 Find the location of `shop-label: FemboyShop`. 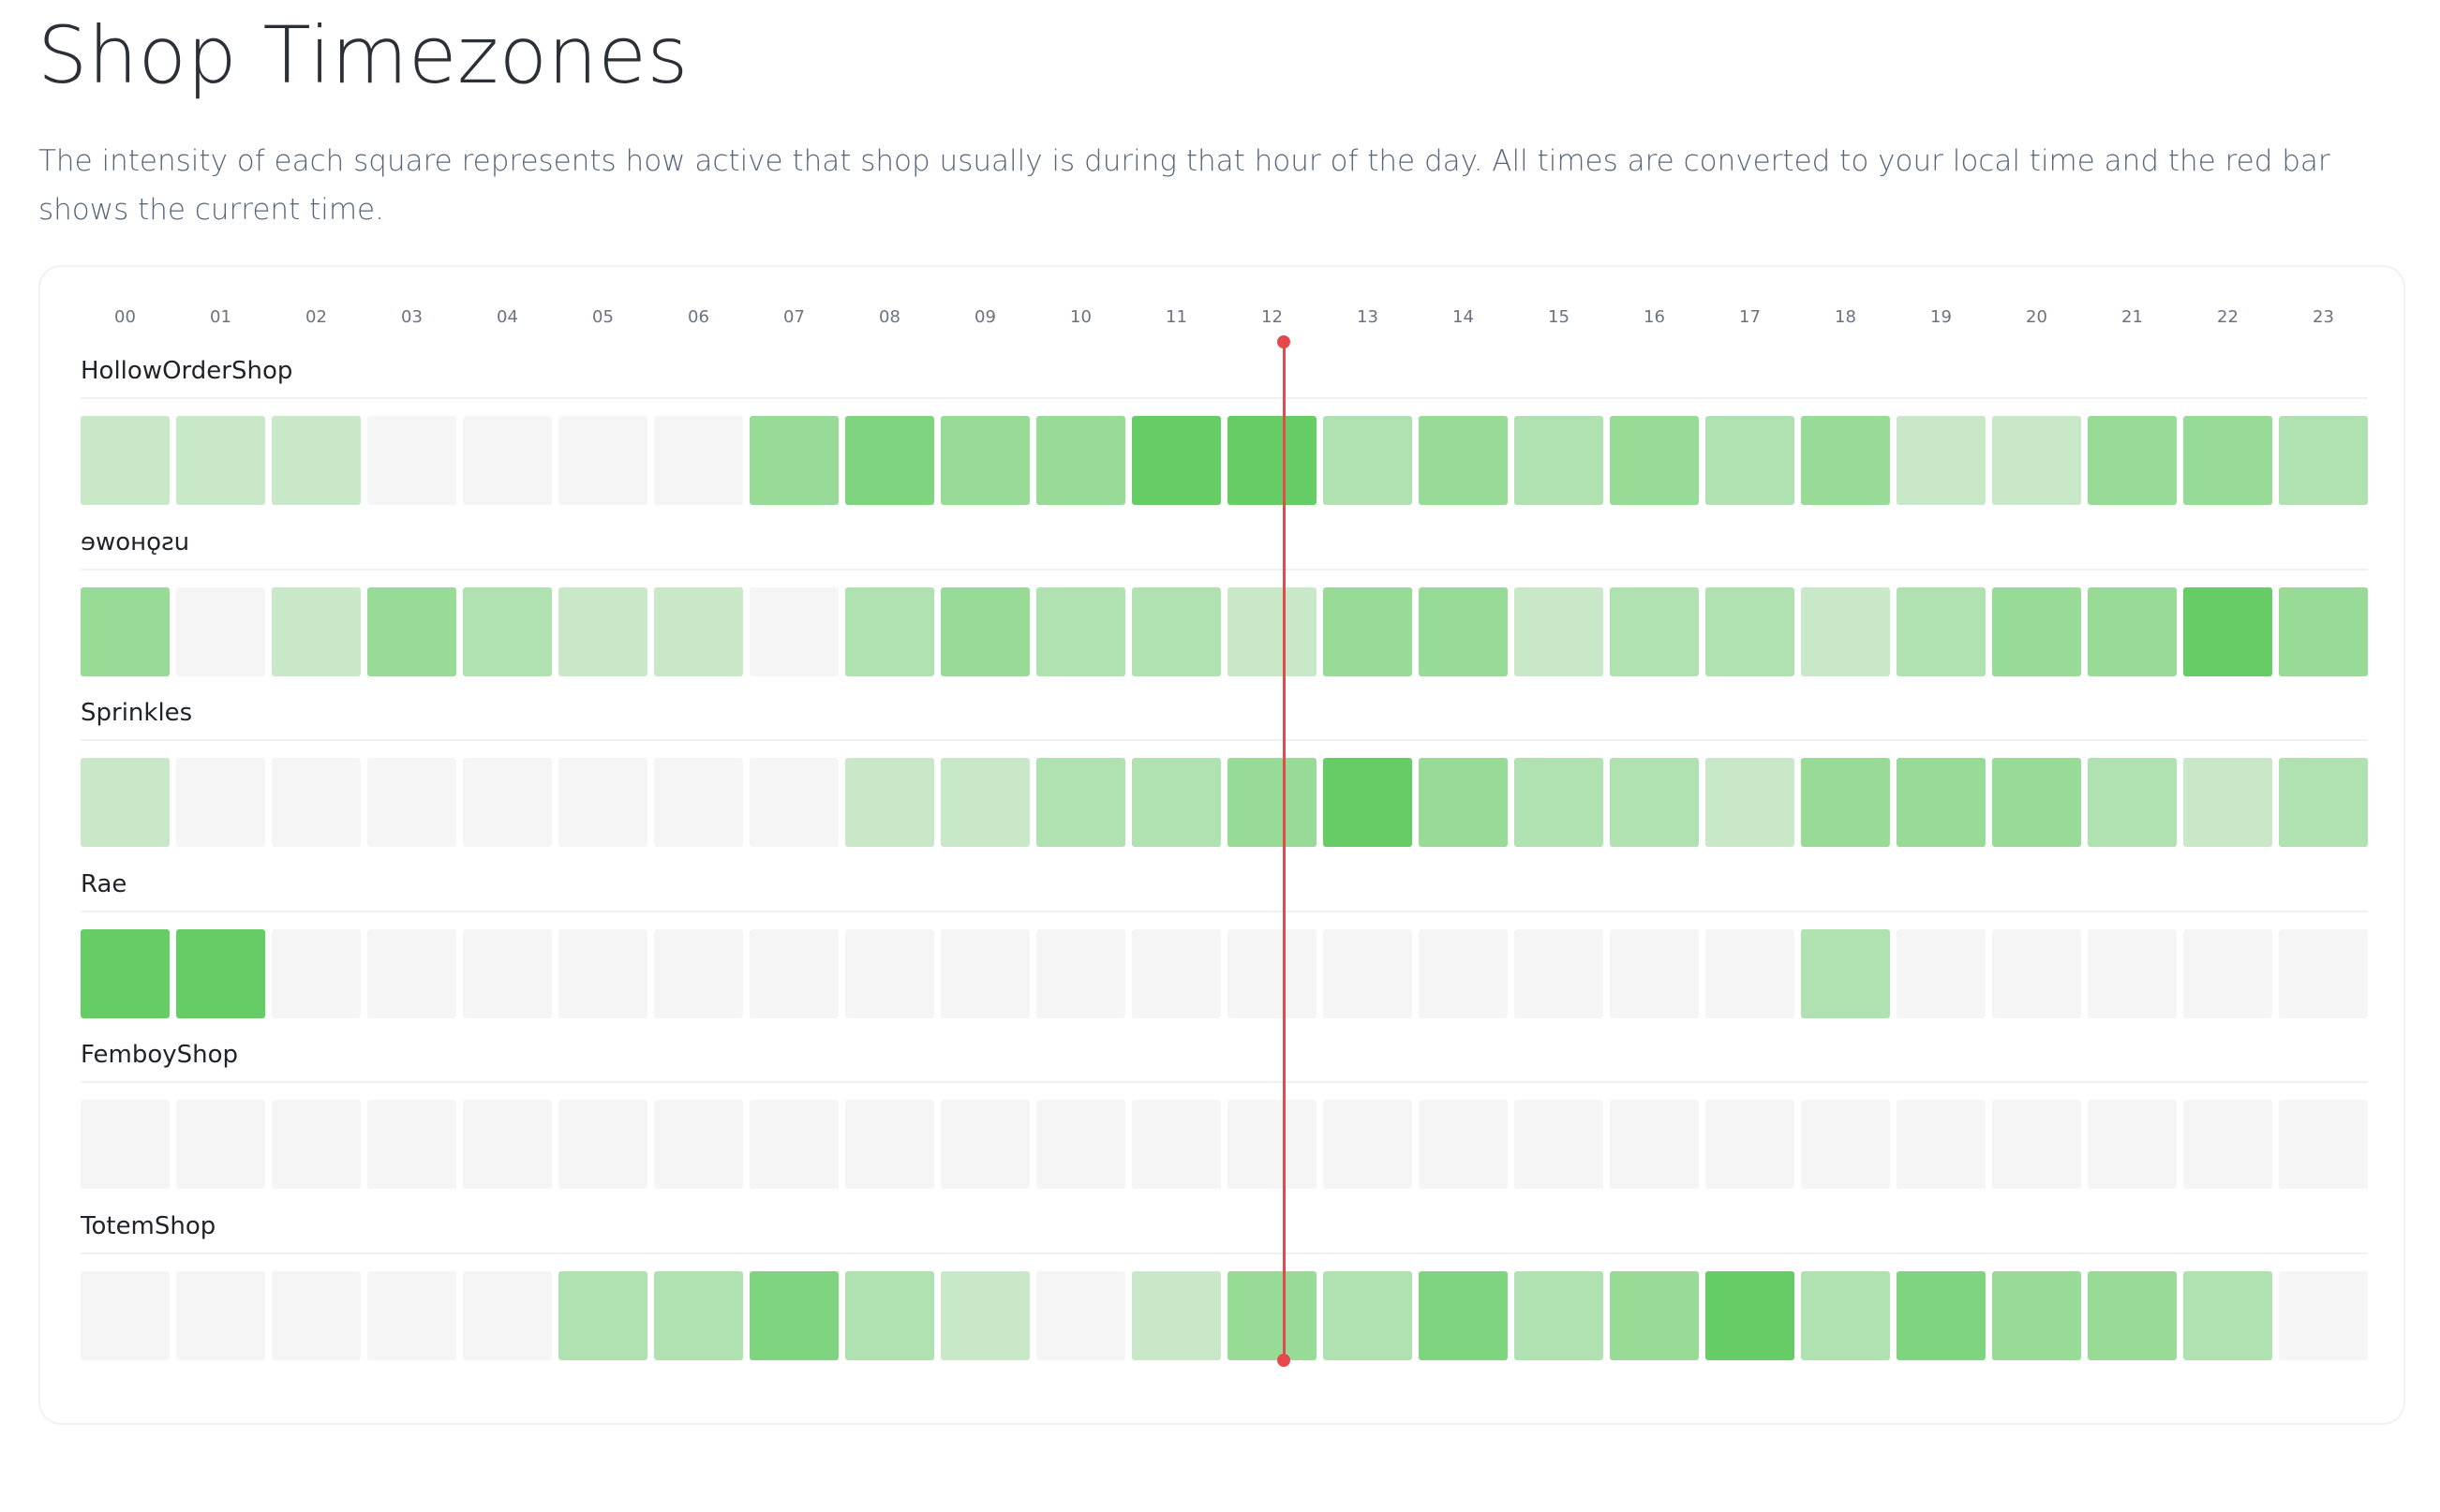

shop-label: FemboyShop is located at coordinates (160, 1055).